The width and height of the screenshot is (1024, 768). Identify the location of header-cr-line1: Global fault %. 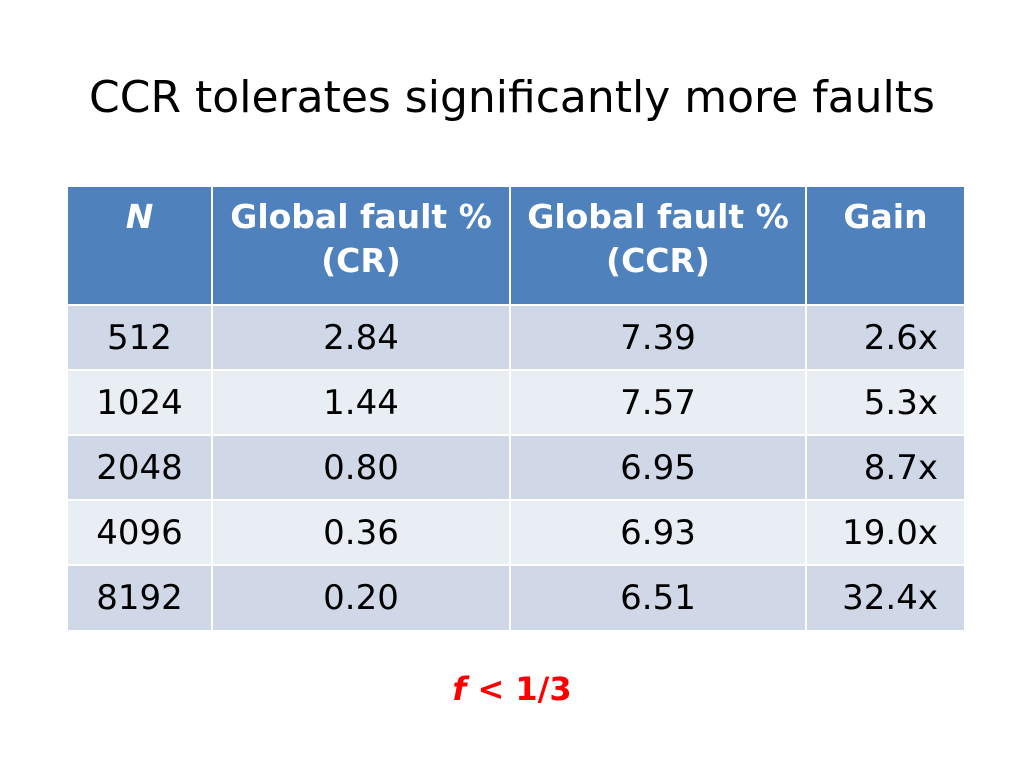
(361, 216).